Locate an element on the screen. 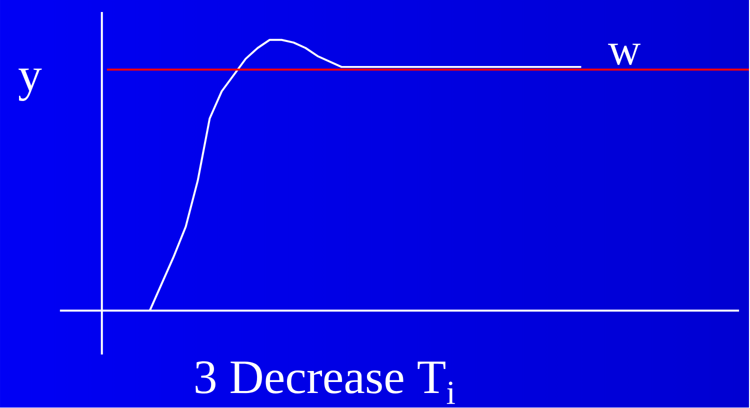 The height and width of the screenshot is (408, 750). y-axis-title: y is located at coordinates (30, 84).